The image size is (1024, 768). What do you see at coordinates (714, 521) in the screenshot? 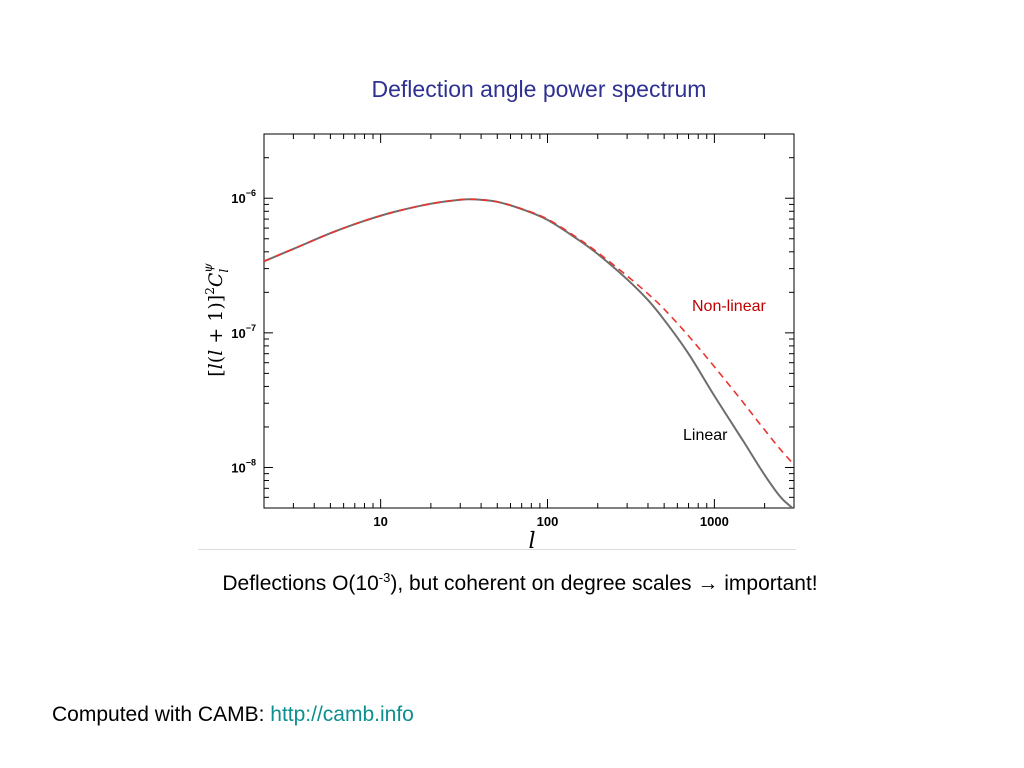
I see `x-tick-label: 1000` at bounding box center [714, 521].